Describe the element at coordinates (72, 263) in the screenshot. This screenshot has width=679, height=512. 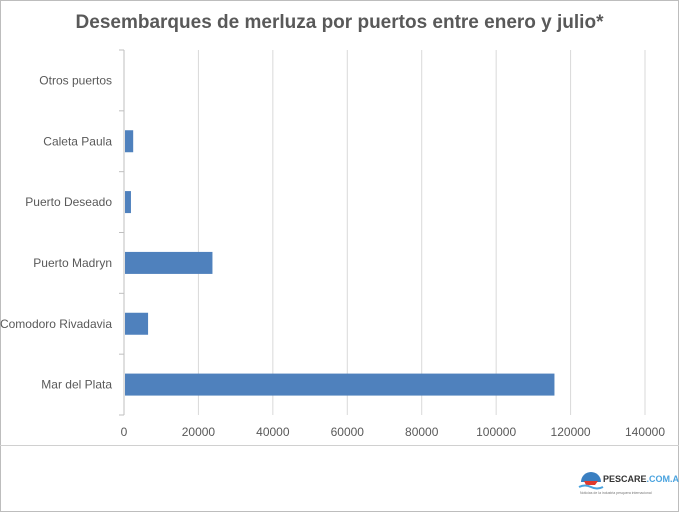
I see `category-label: Puerto Madryn` at that location.